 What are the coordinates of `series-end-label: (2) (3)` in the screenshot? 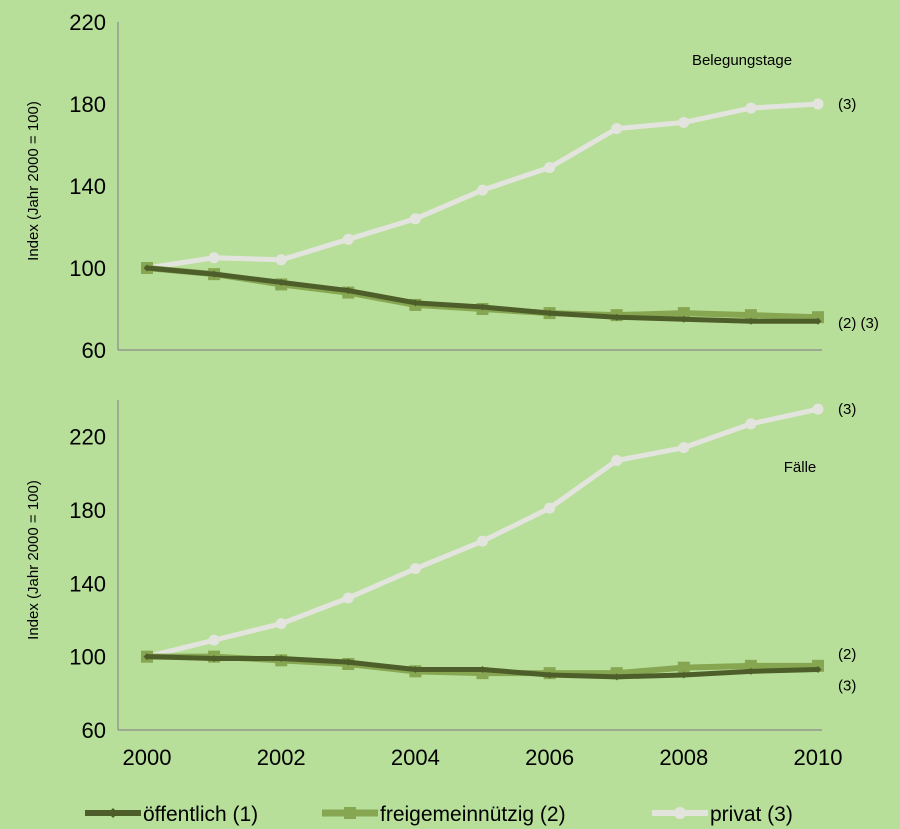 It's located at (858, 323).